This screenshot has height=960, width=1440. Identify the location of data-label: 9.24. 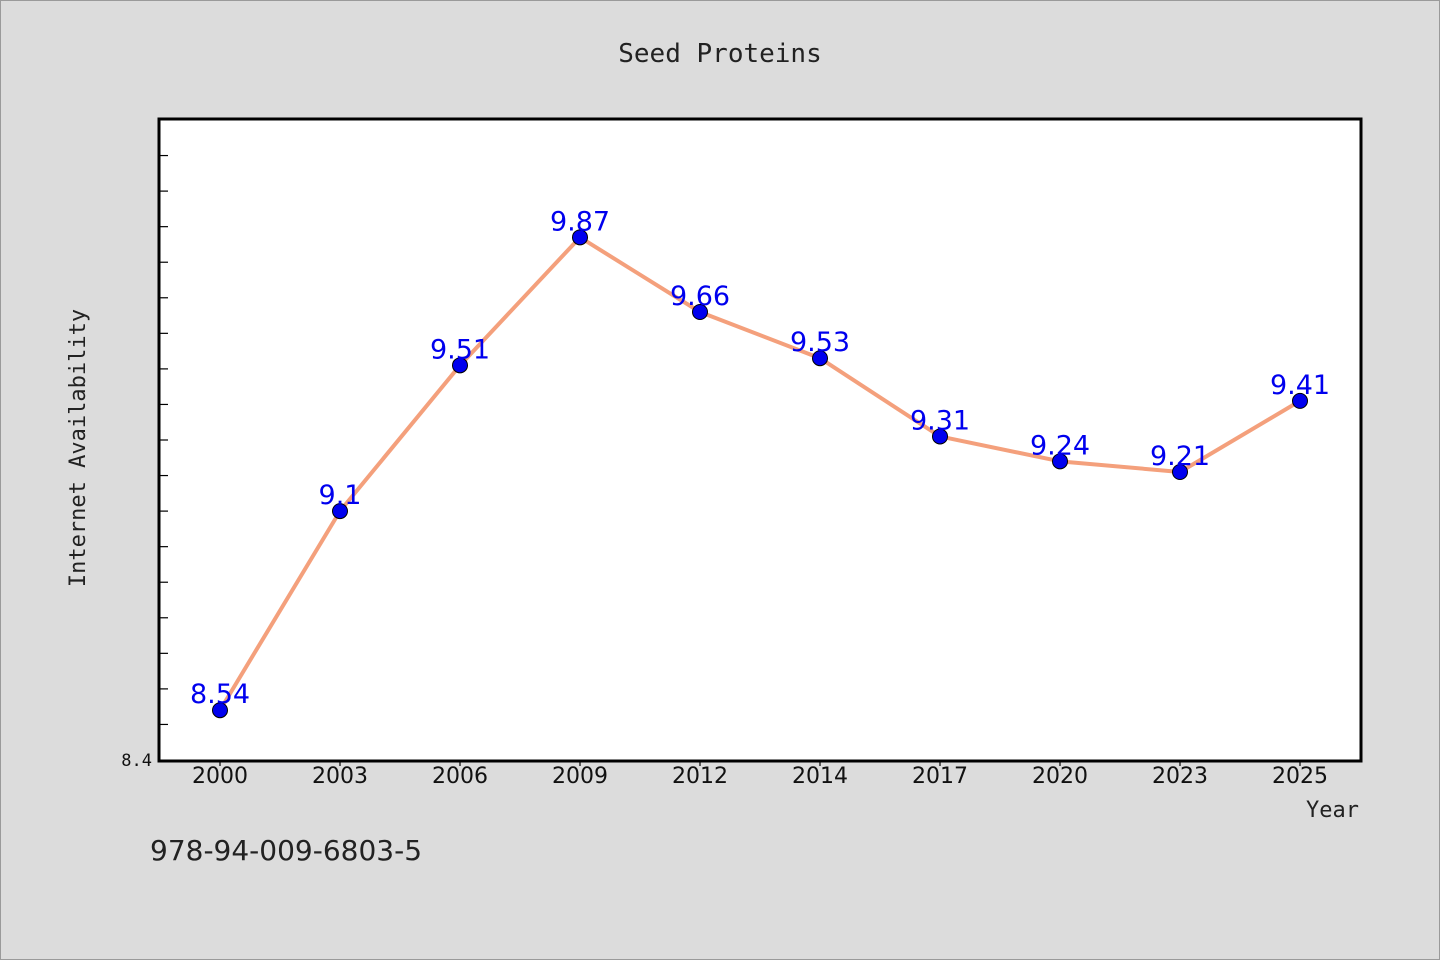
(1060, 445).